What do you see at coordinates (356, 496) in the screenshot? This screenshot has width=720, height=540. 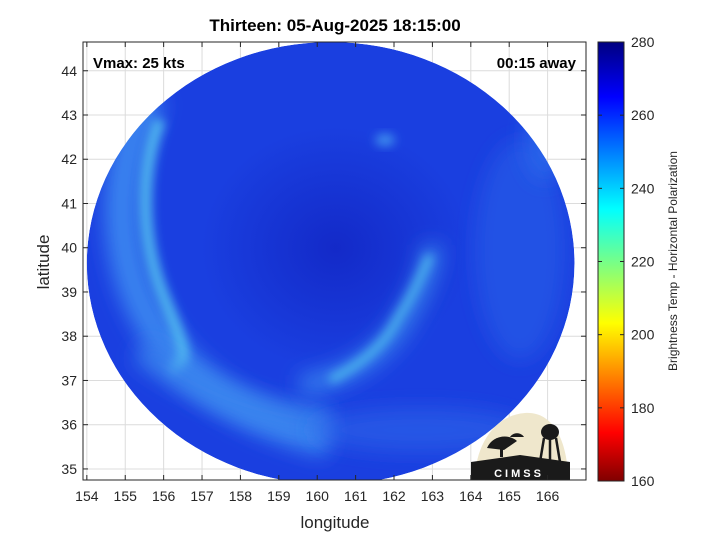 I see `x-tick-label: 161` at bounding box center [356, 496].